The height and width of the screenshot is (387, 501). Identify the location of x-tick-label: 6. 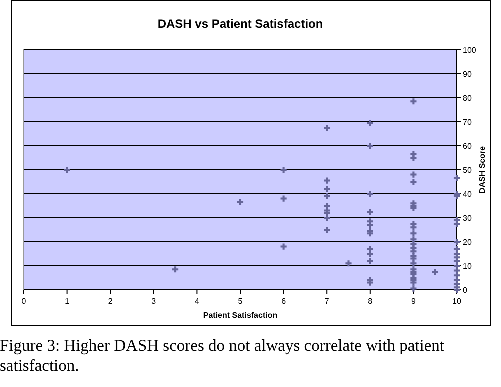
(284, 301).